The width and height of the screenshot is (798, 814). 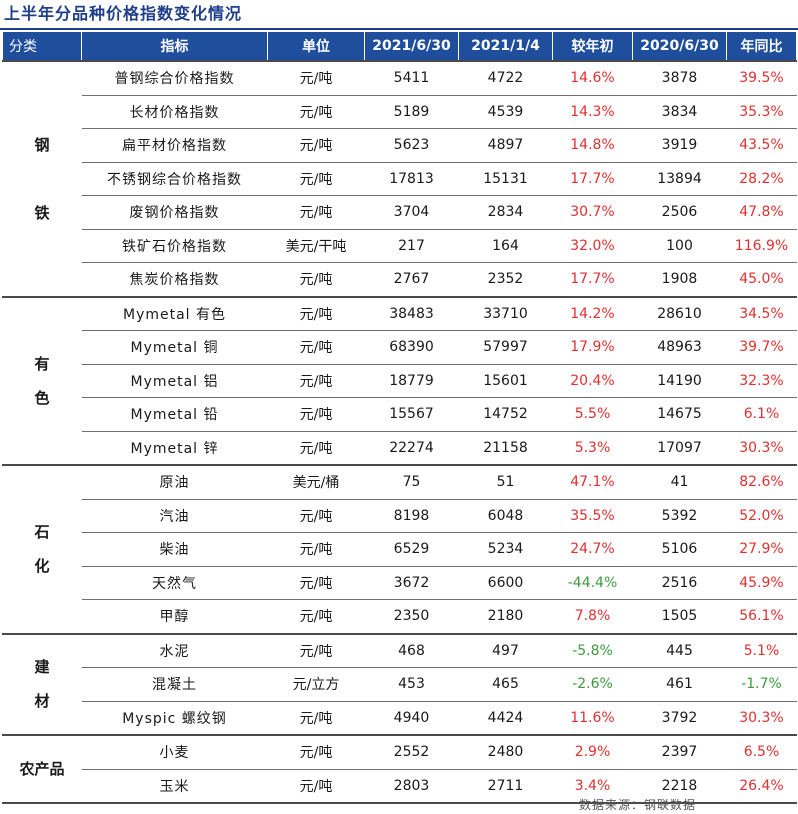 I want to click on value-2021-1-4-cell: 4722, so click(x=505, y=78).